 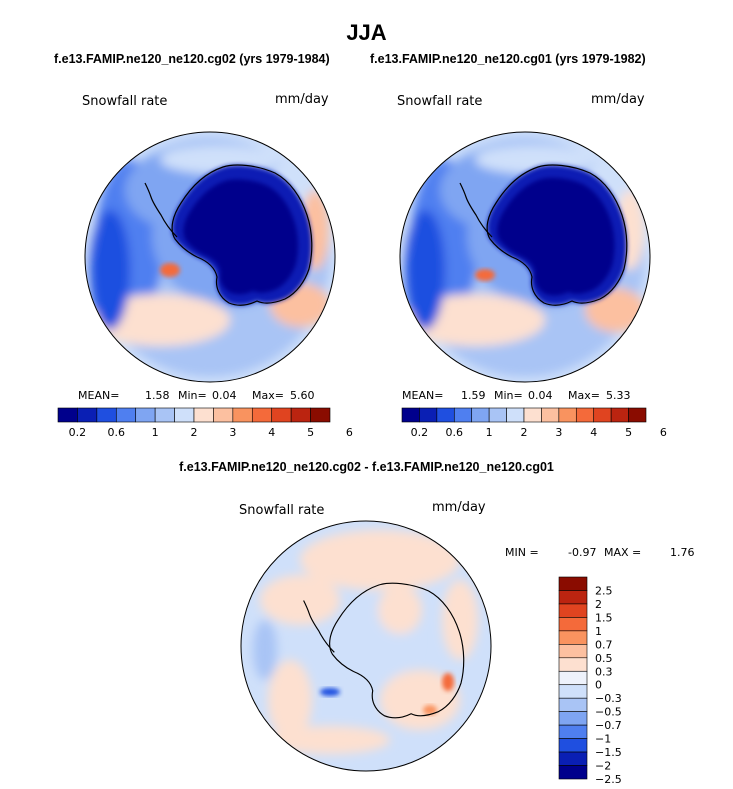 I want to click on diff-colorbar-tick: 0.5, so click(x=604, y=658).